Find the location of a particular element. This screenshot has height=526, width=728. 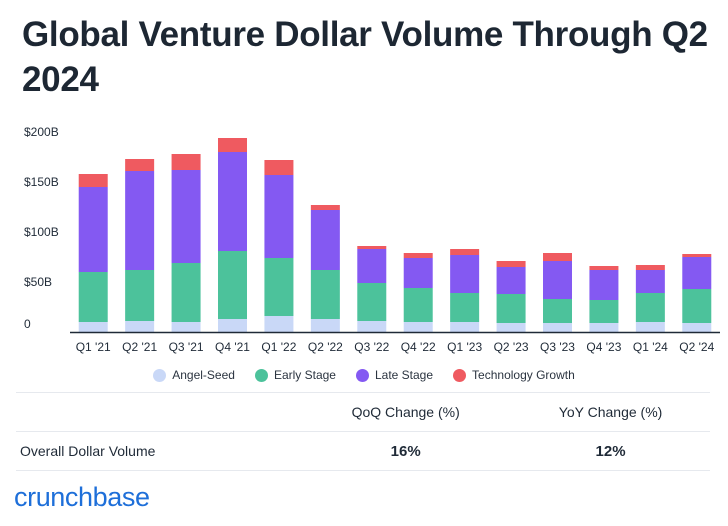

x-tick-label: Q2 '22 is located at coordinates (325, 347).